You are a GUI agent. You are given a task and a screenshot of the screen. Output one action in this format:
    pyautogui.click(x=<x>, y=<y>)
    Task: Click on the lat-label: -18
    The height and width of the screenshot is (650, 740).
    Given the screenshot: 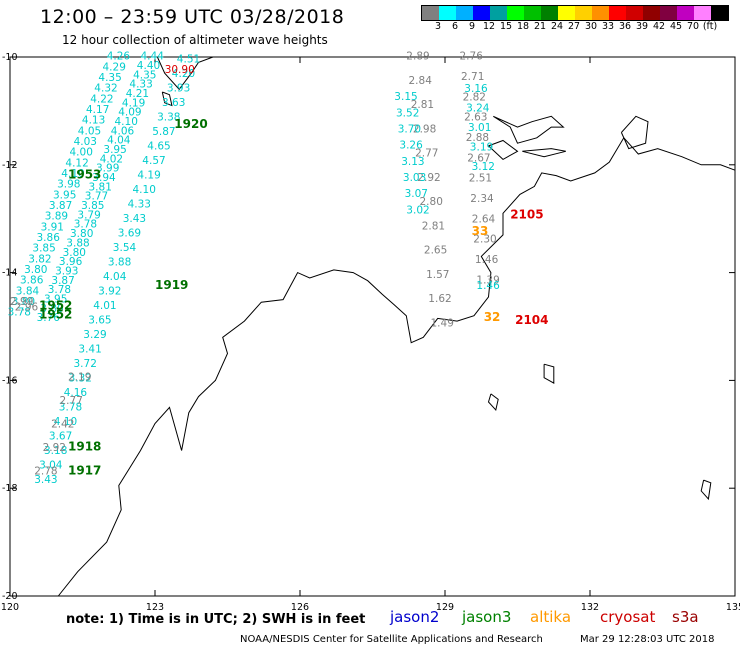 What is the action you would take?
    pyautogui.click(x=10, y=488)
    